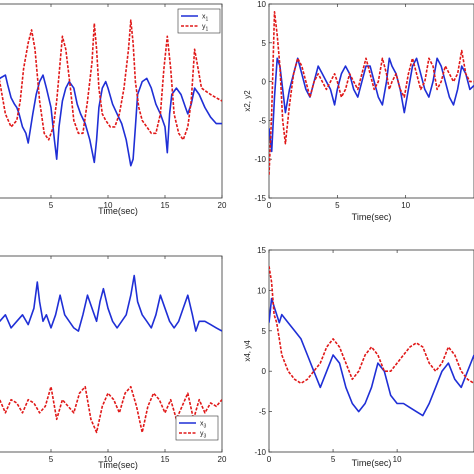 Image resolution: width=474 pixels, height=474 pixels. What do you see at coordinates (371, 325) in the screenshot?
I see `series-line-y4` at bounding box center [371, 325].